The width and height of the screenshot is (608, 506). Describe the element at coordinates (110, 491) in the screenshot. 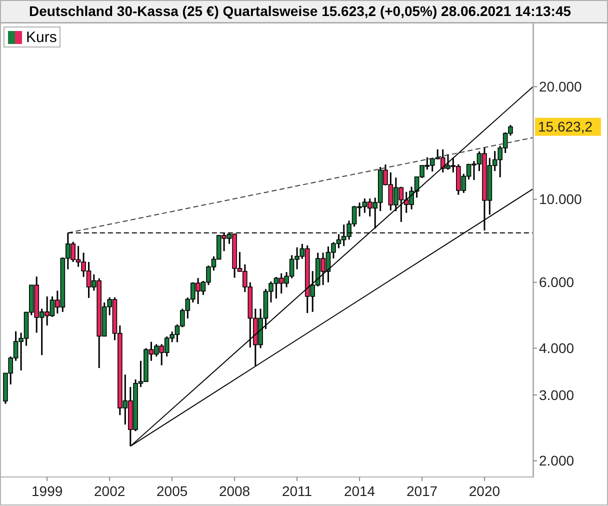

I see `x-tick-label: 2002` at that location.